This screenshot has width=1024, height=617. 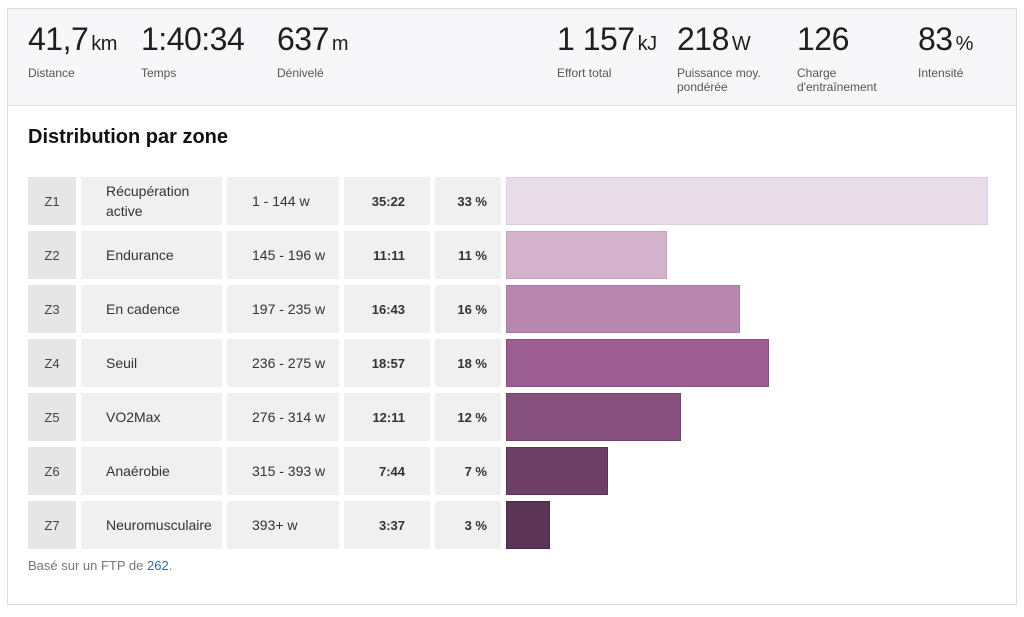 I want to click on zone-id: Z6, so click(x=52, y=471).